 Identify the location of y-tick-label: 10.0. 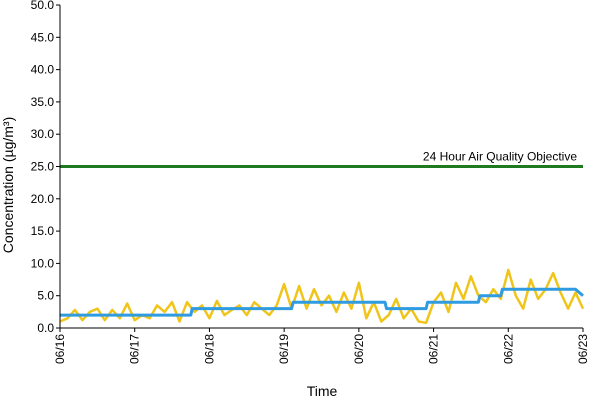
(43, 263).